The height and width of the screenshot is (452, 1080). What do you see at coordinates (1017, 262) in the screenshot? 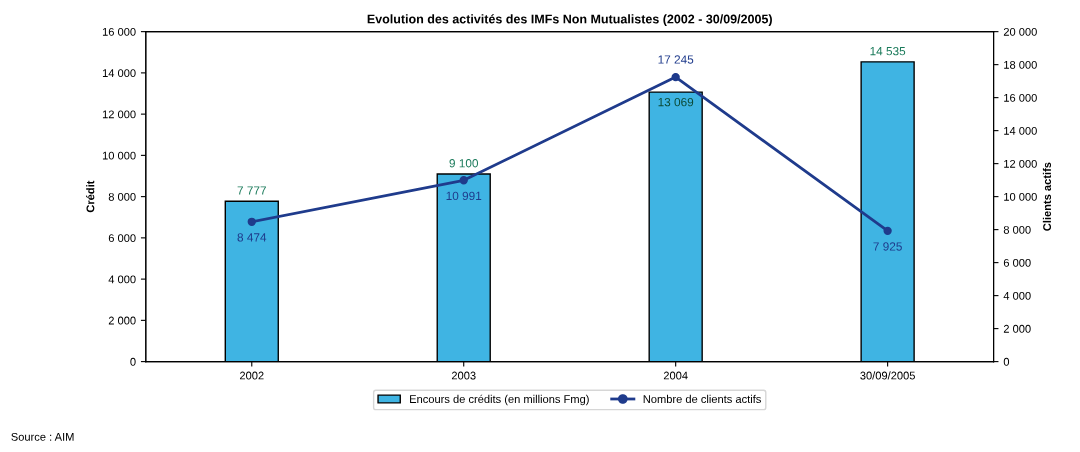
I see `y2-tick-label: 6 000` at bounding box center [1017, 262].